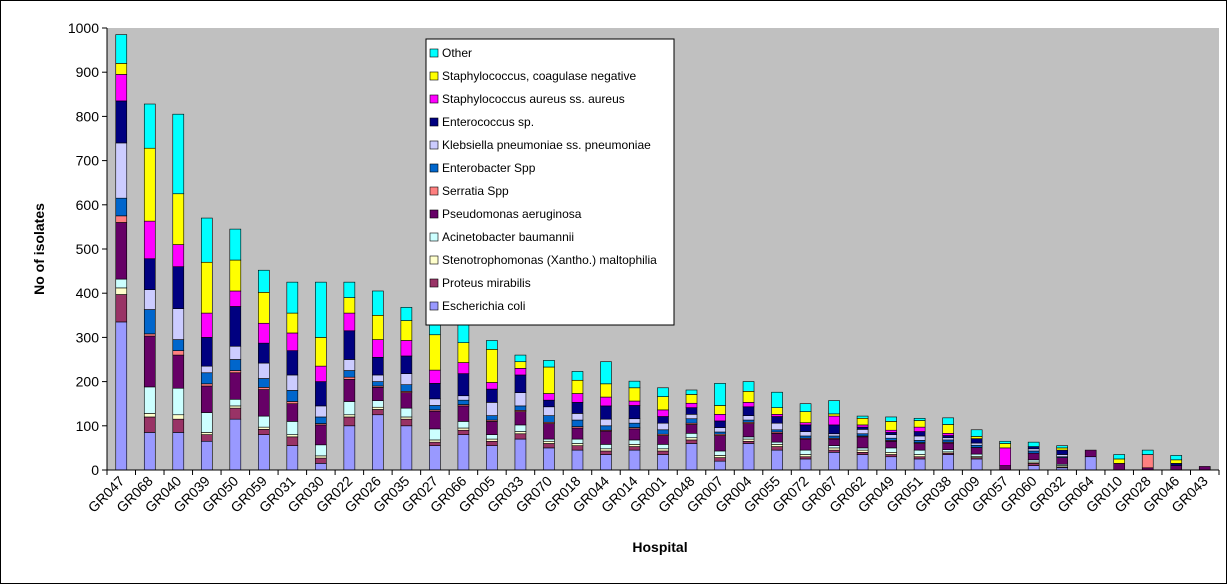 The width and height of the screenshot is (1227, 584). I want to click on legend-label: Stenotrophomonas (Xantho.) maltophilia, so click(549, 260).